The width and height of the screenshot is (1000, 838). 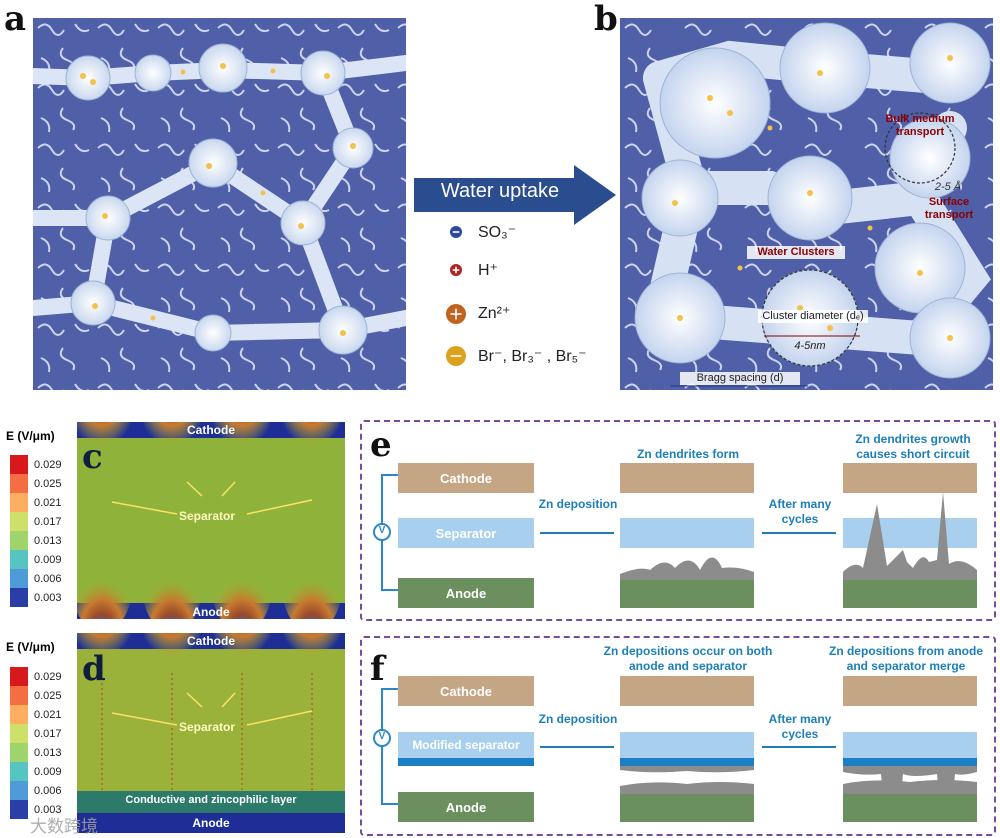 I want to click on legend-d-tick-4: 0.013, so click(x=48, y=753).